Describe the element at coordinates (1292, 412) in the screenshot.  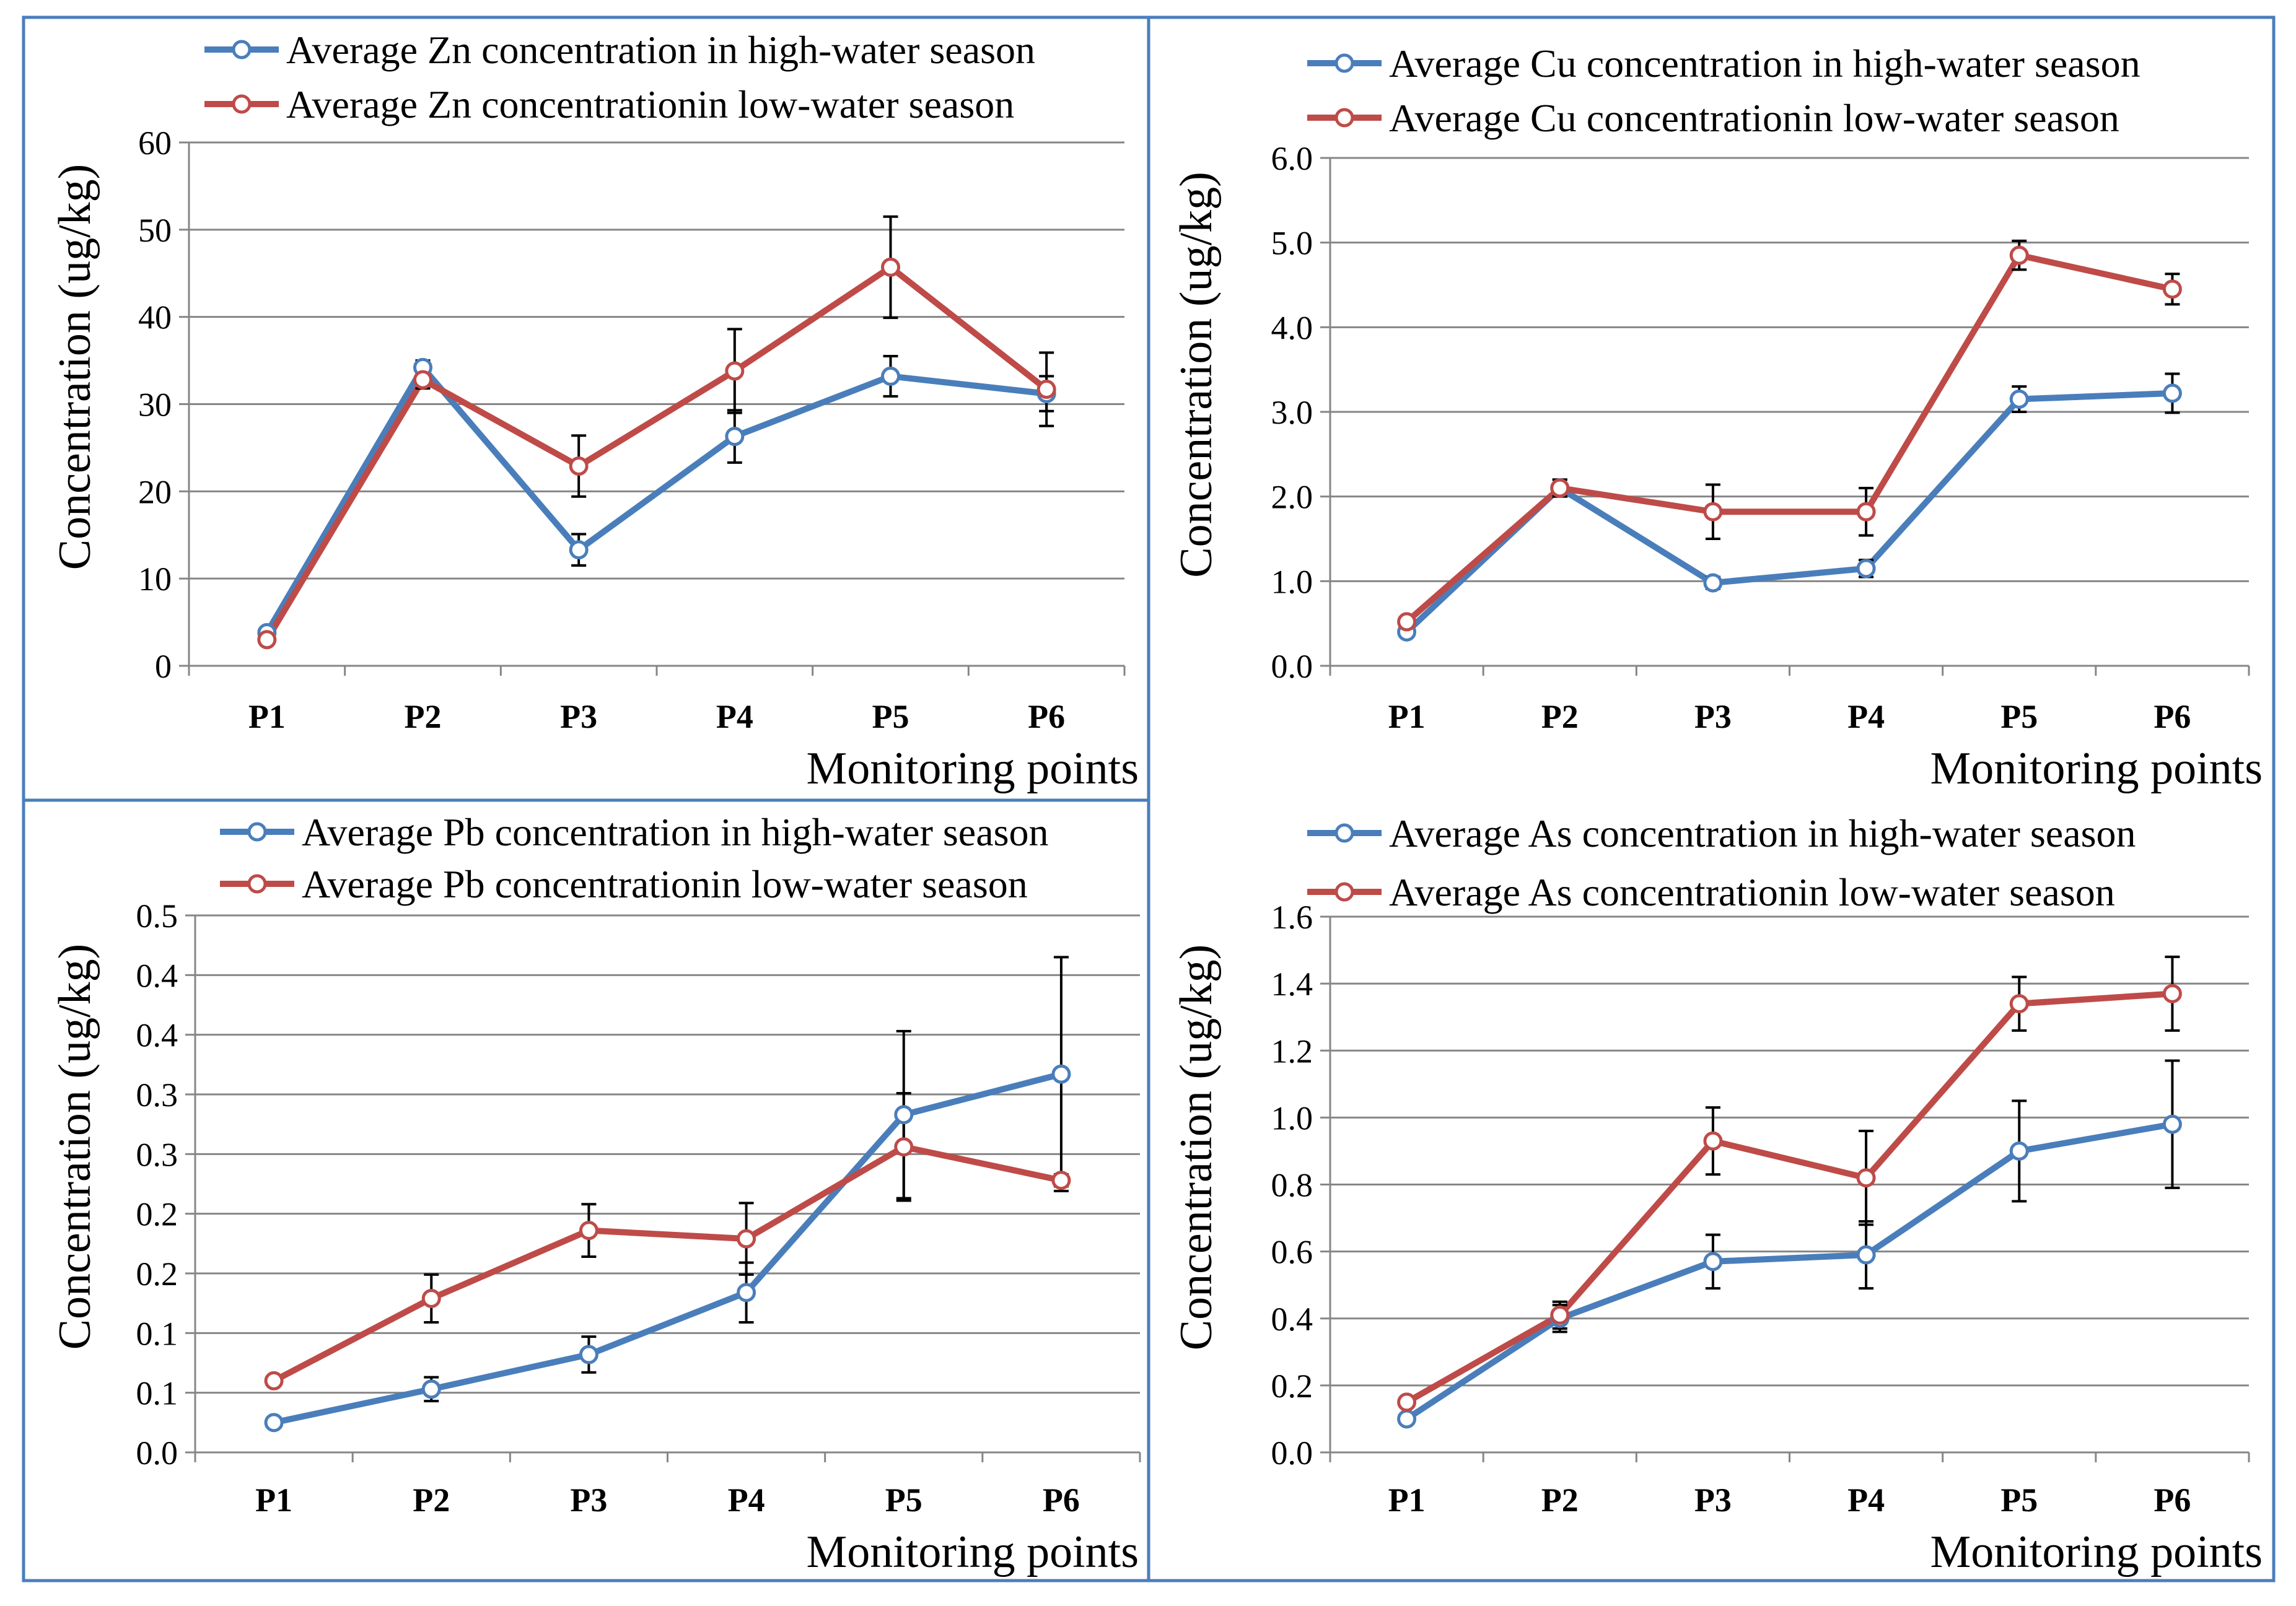
I see `y-tick-label: 3.0` at that location.